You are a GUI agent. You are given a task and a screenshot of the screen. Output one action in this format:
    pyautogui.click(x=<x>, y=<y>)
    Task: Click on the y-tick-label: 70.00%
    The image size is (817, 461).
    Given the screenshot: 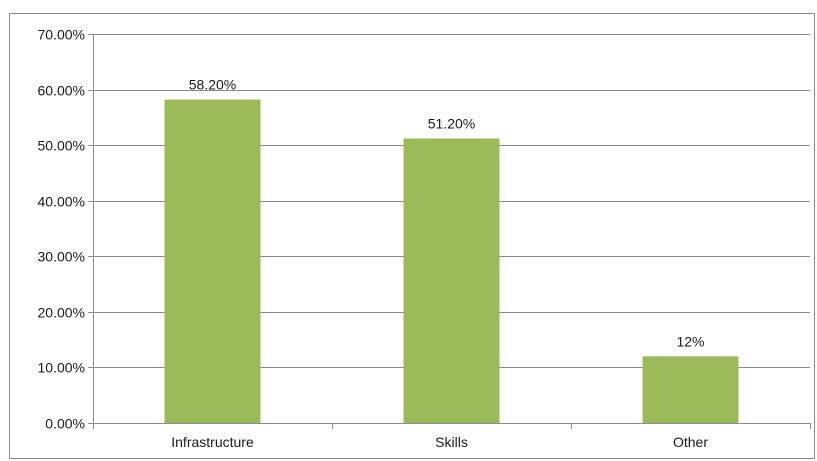 What is the action you would take?
    pyautogui.click(x=61, y=35)
    